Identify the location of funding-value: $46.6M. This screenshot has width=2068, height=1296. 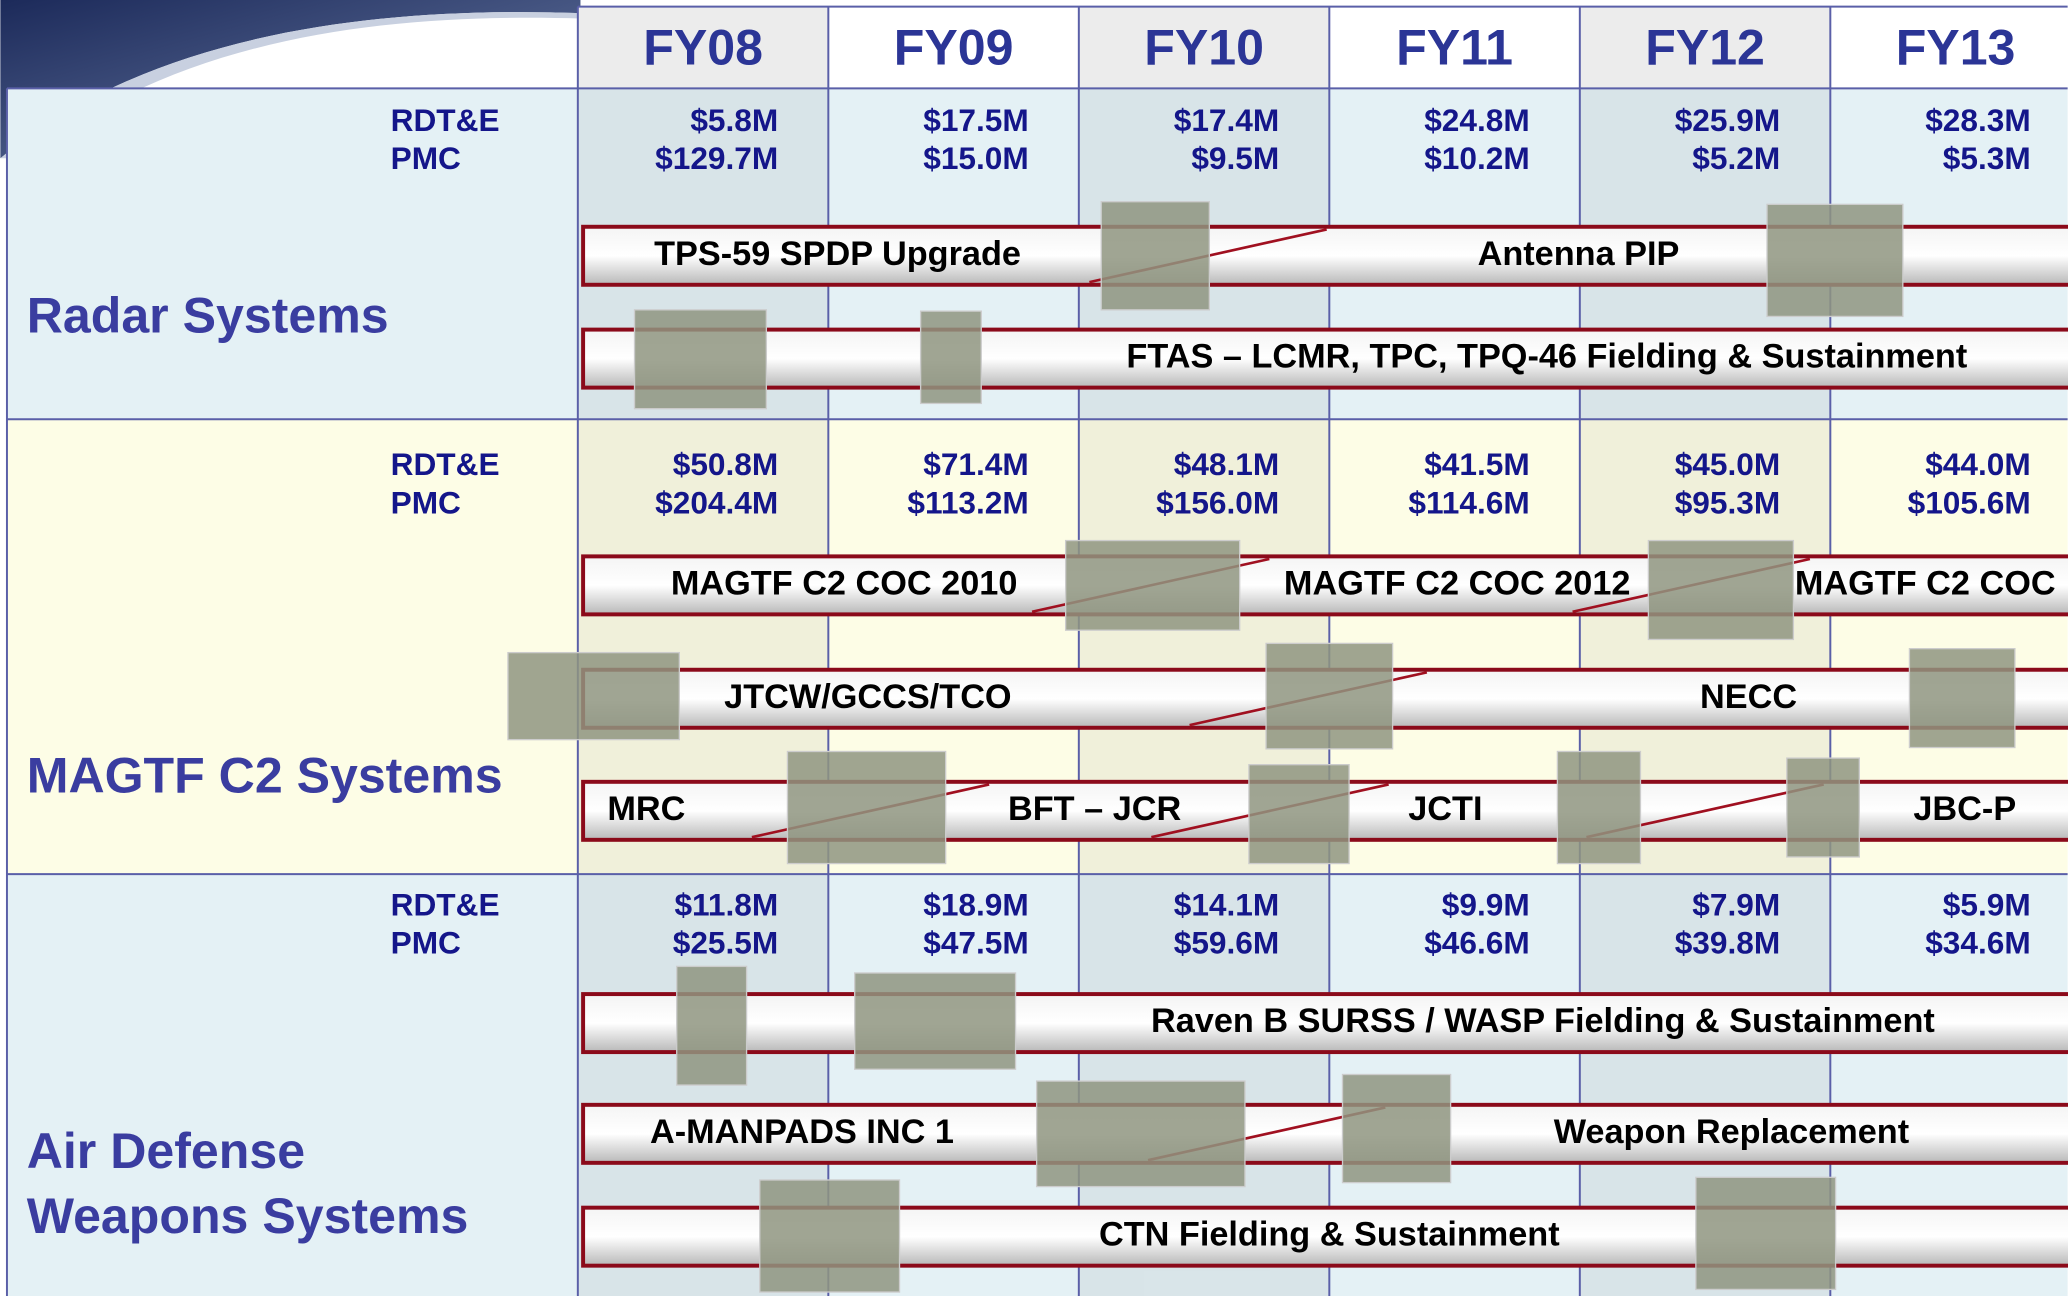
(1476, 943).